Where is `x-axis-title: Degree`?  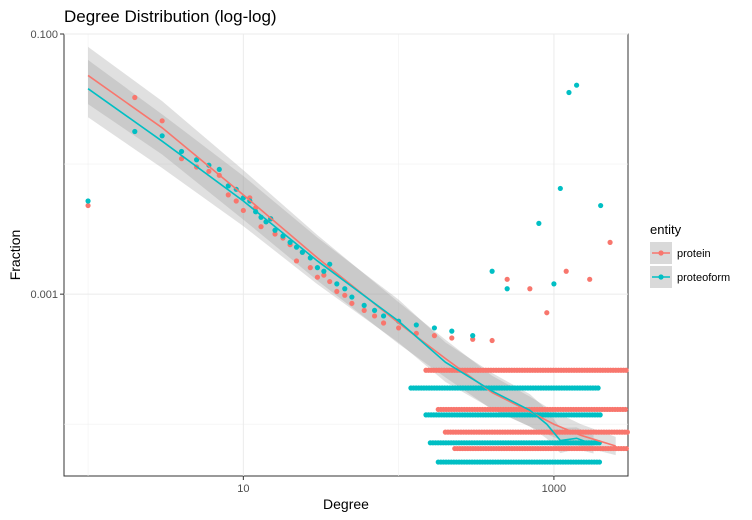
x-axis-title: Degree is located at coordinates (346, 504).